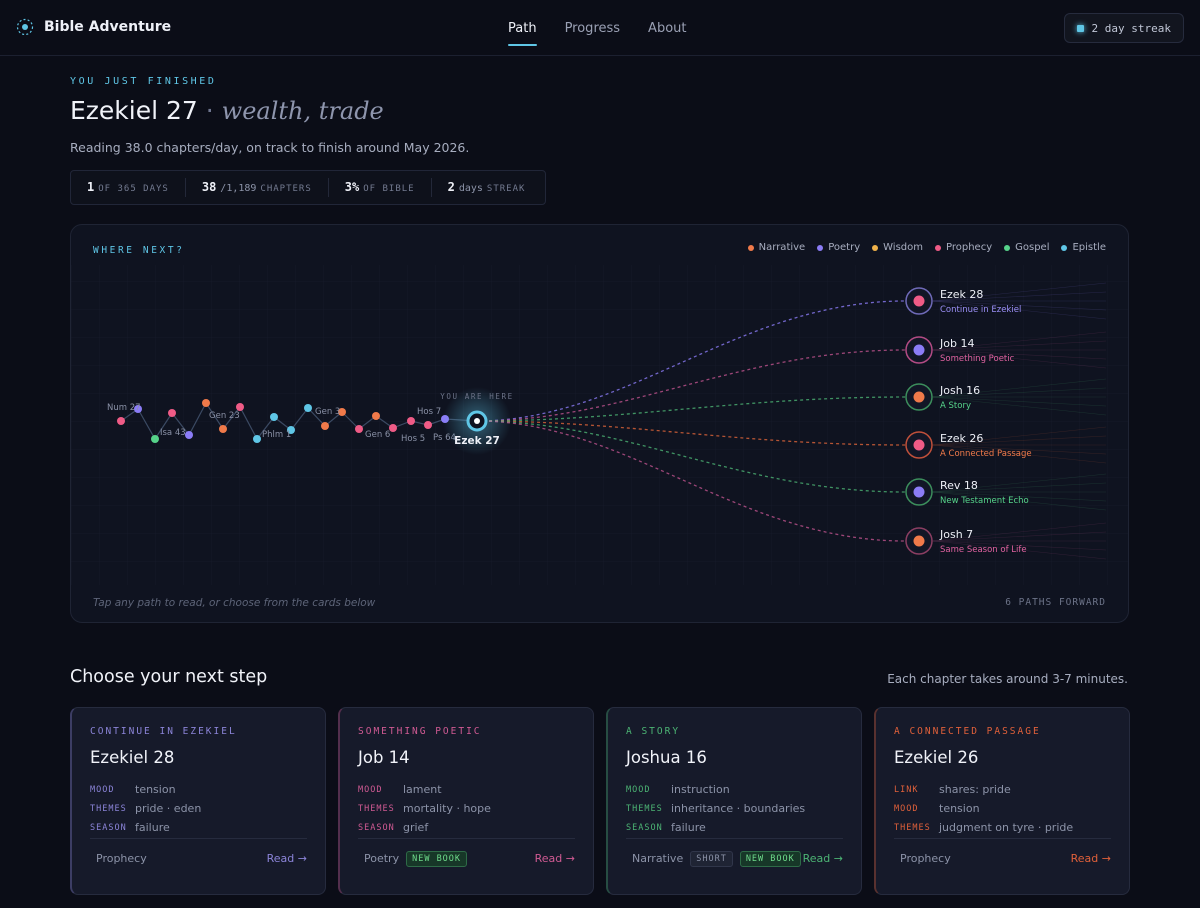 The image size is (1200, 908). Describe the element at coordinates (93, 27) in the screenshot. I see `brand: Bible Adventure` at that location.